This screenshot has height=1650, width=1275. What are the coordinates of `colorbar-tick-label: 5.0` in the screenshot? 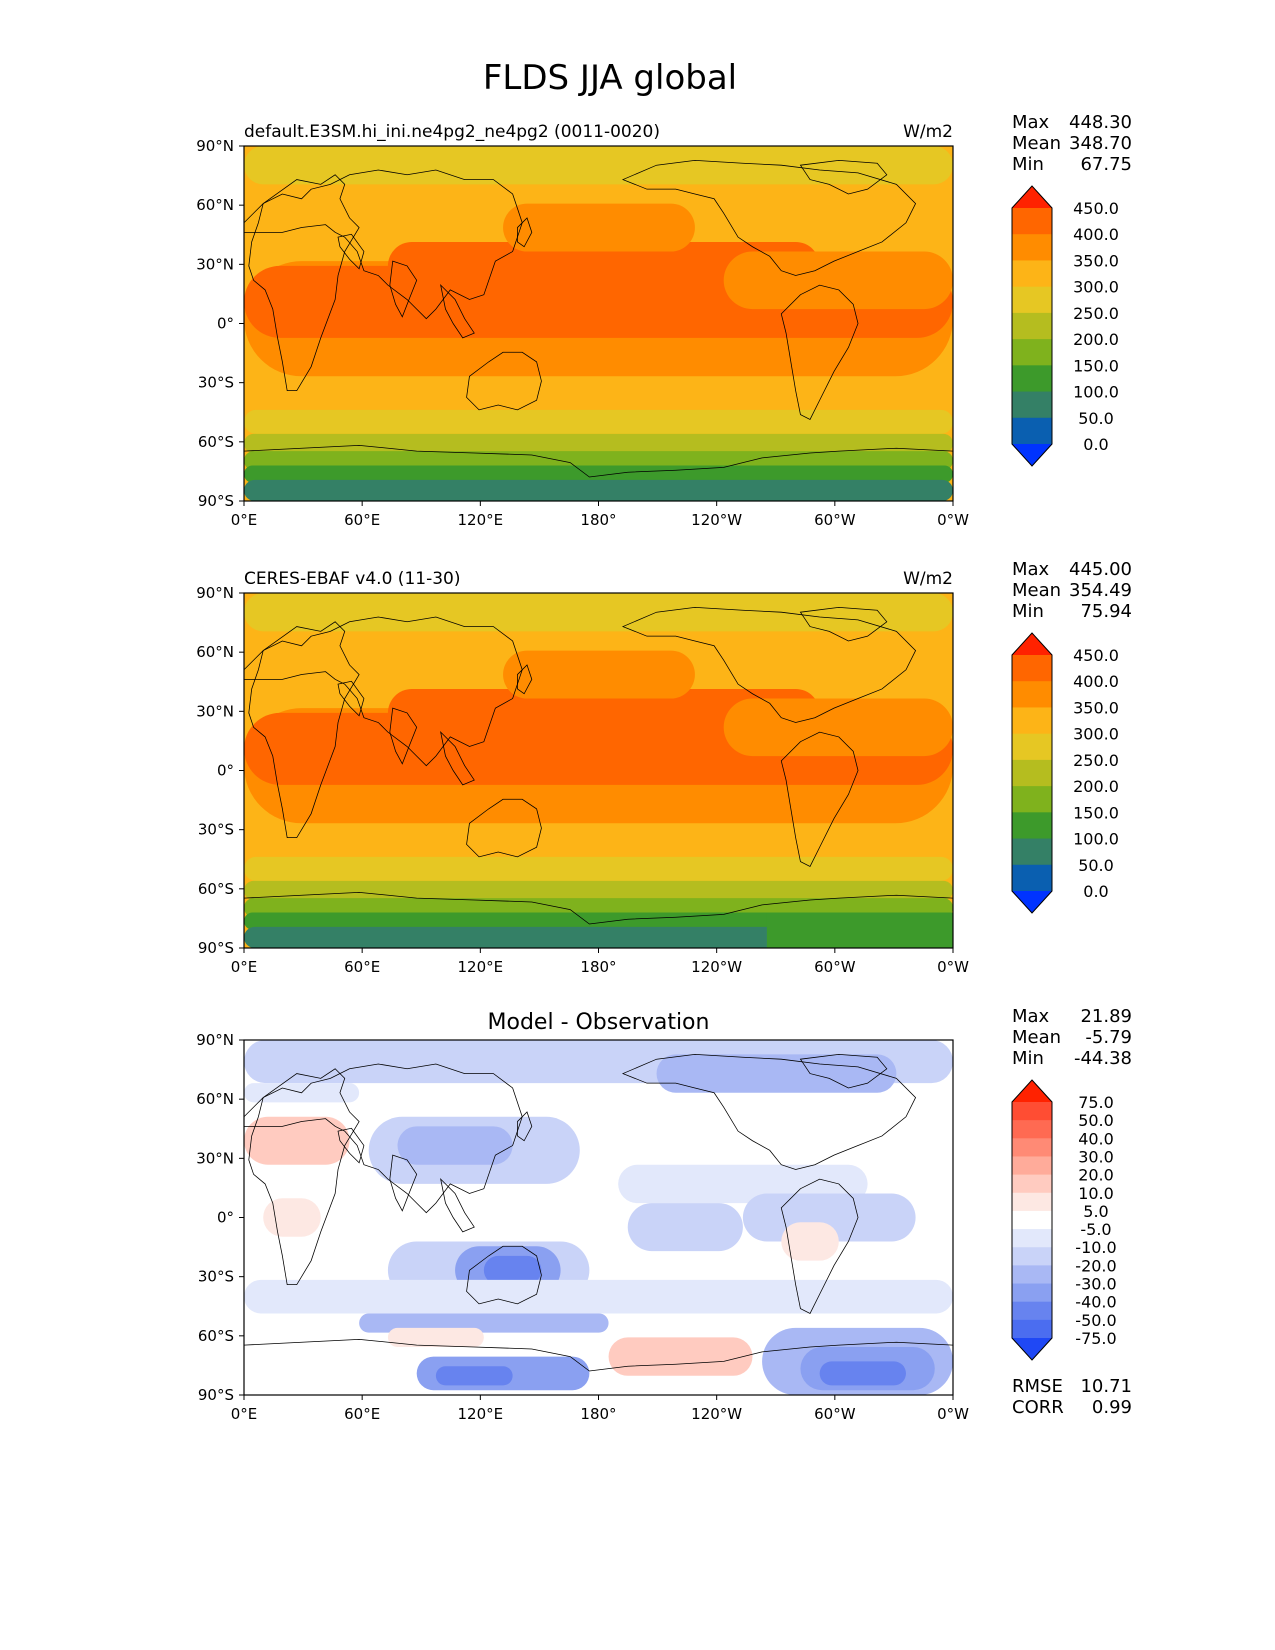 It's located at (1095, 1211).